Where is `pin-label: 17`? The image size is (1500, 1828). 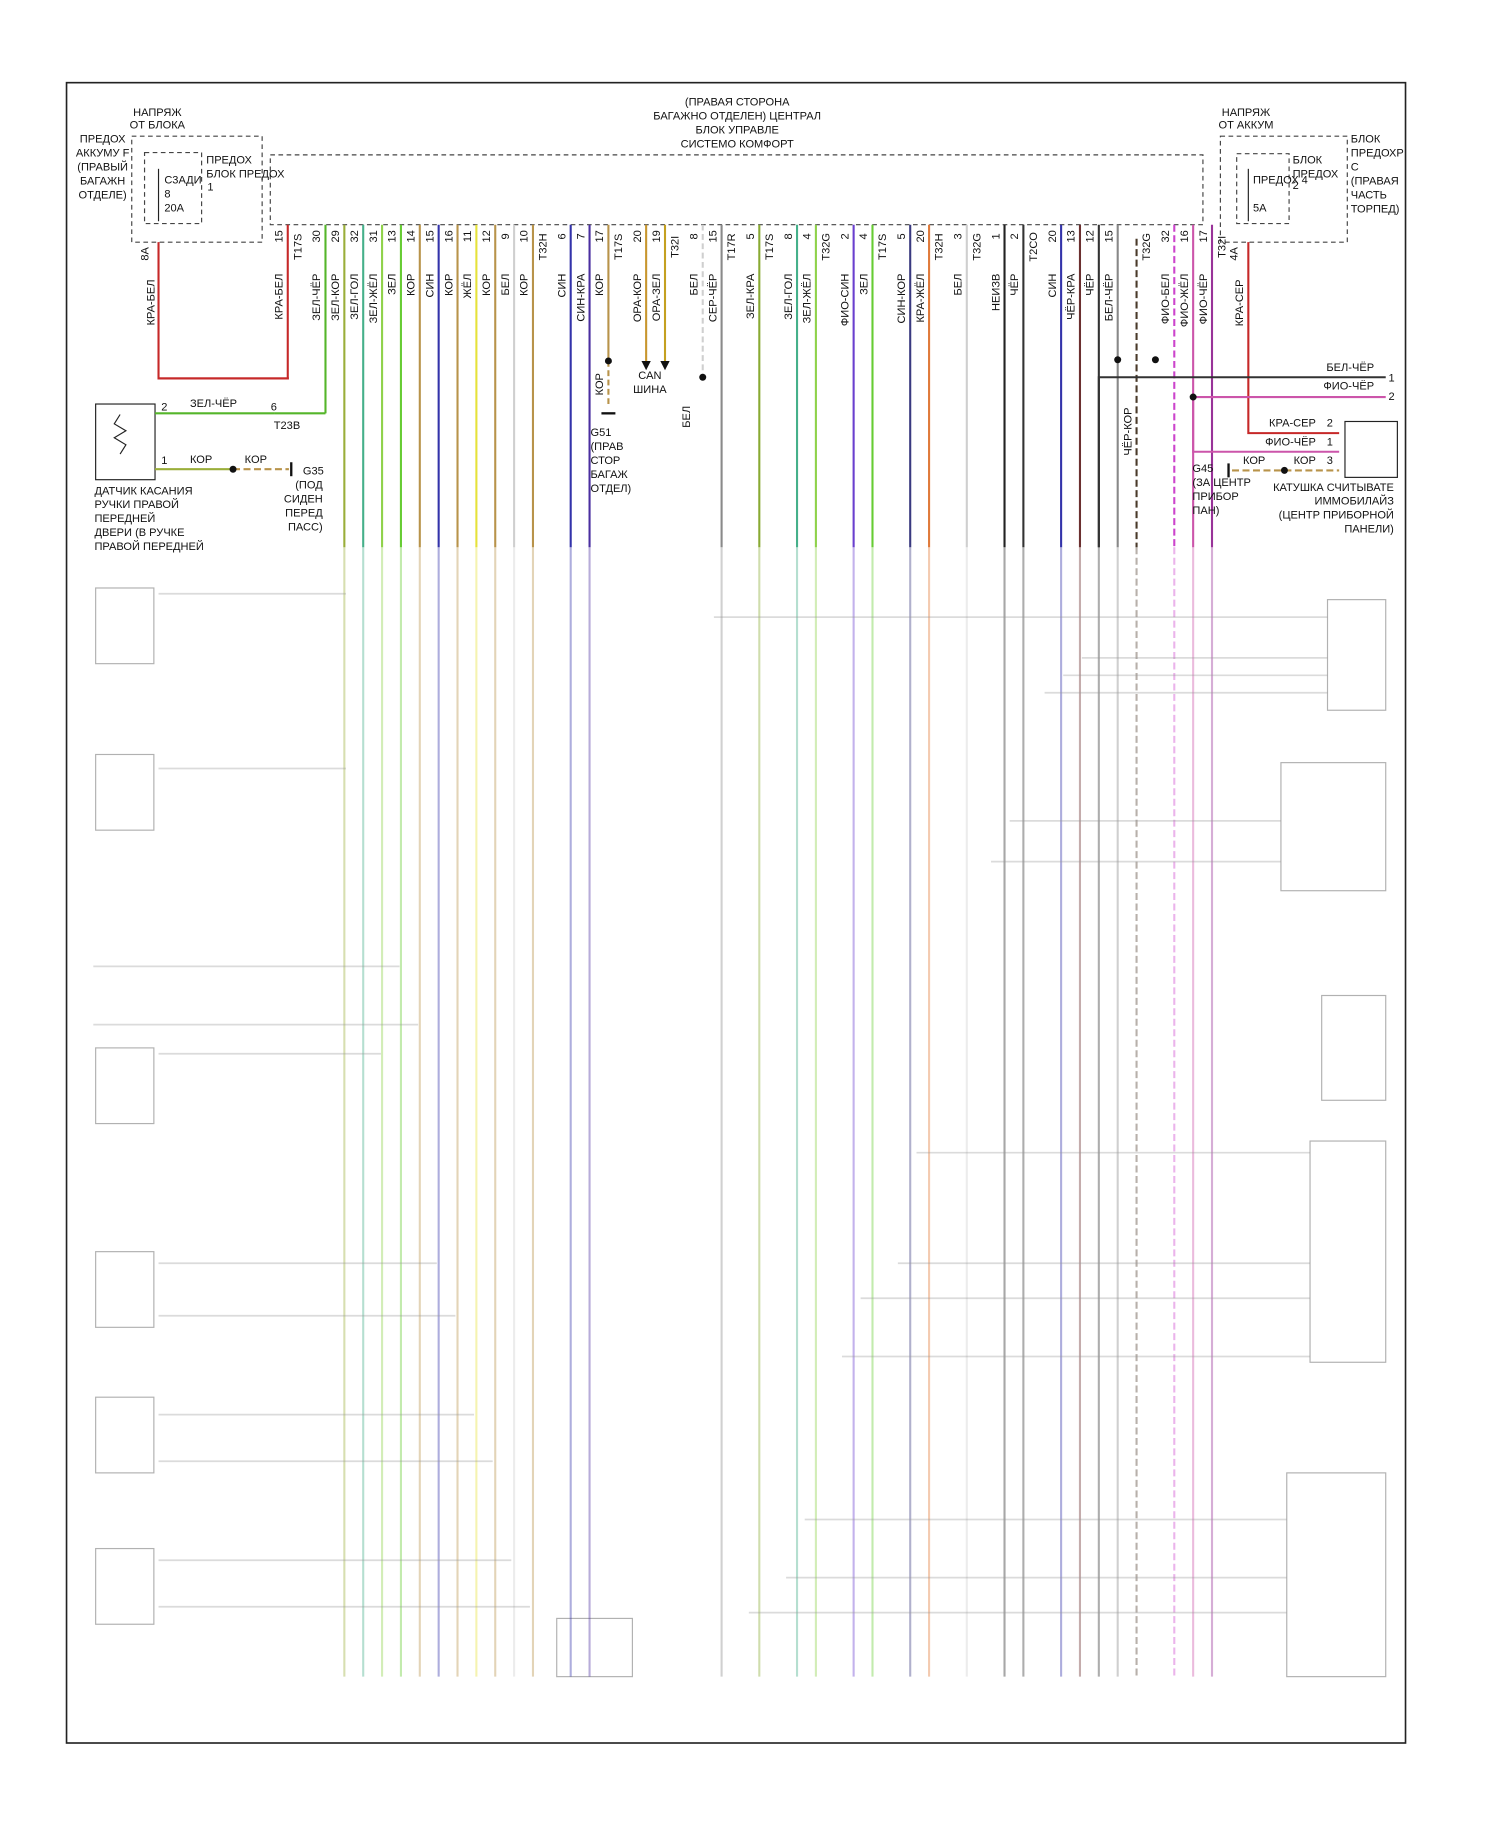 pin-label: 17 is located at coordinates (600, 236).